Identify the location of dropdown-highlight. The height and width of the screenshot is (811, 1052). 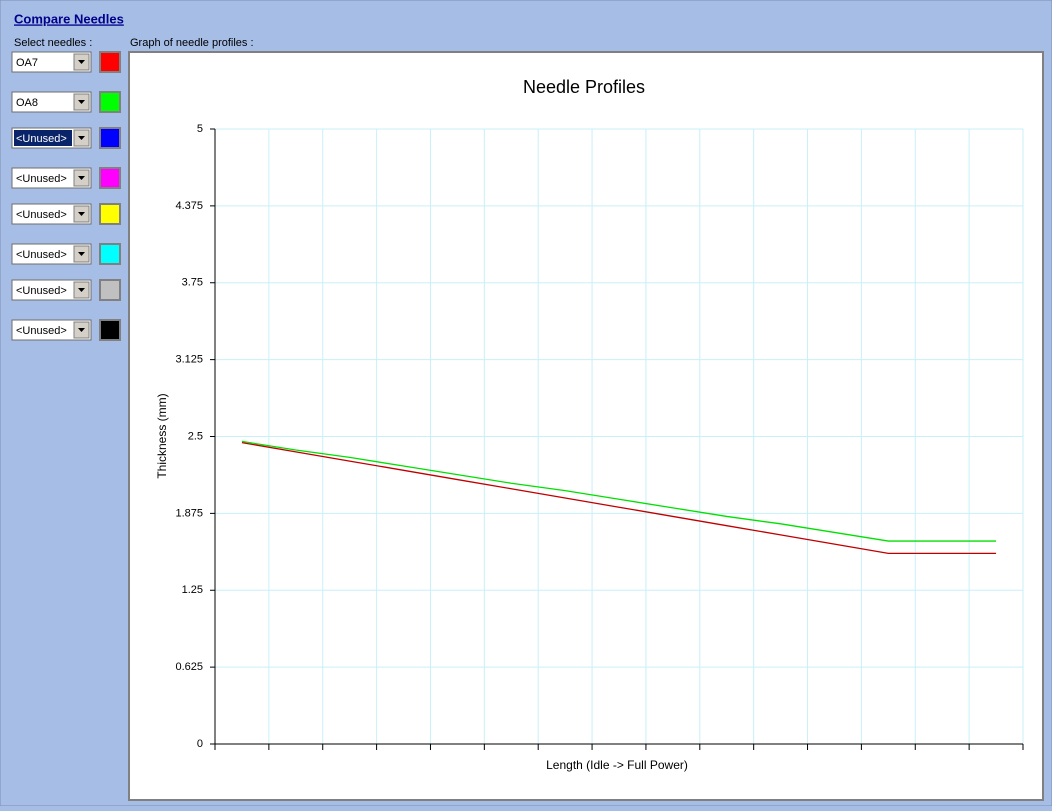
(43, 138).